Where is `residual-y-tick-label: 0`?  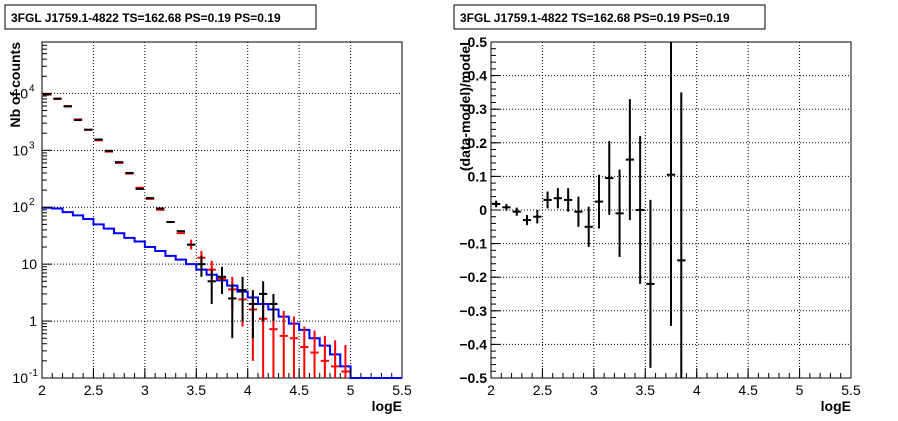 residual-y-tick-label: 0 is located at coordinates (483, 210).